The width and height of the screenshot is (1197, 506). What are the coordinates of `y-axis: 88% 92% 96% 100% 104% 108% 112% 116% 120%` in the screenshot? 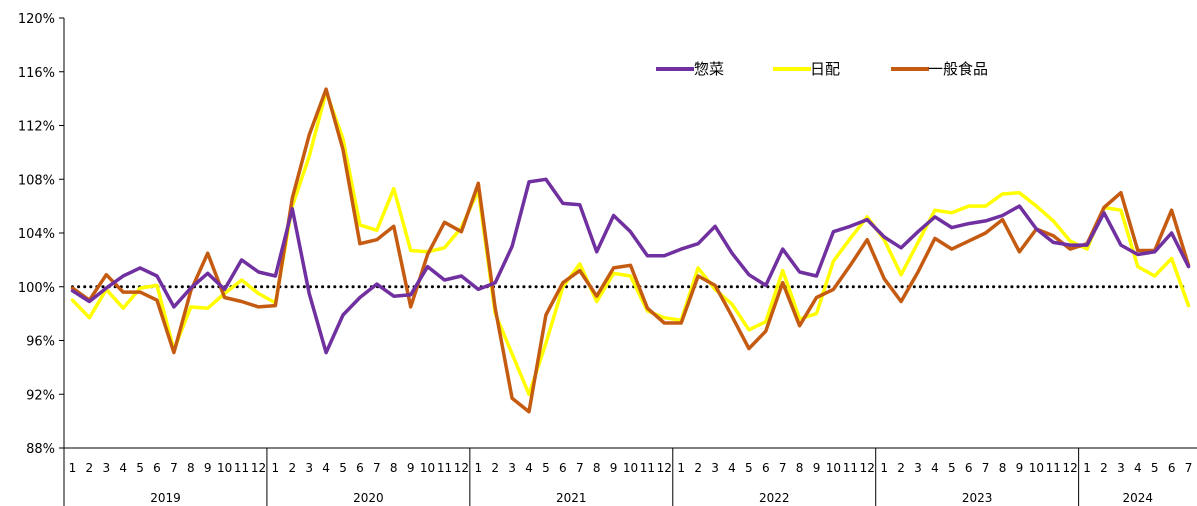 It's located at (41, 234).